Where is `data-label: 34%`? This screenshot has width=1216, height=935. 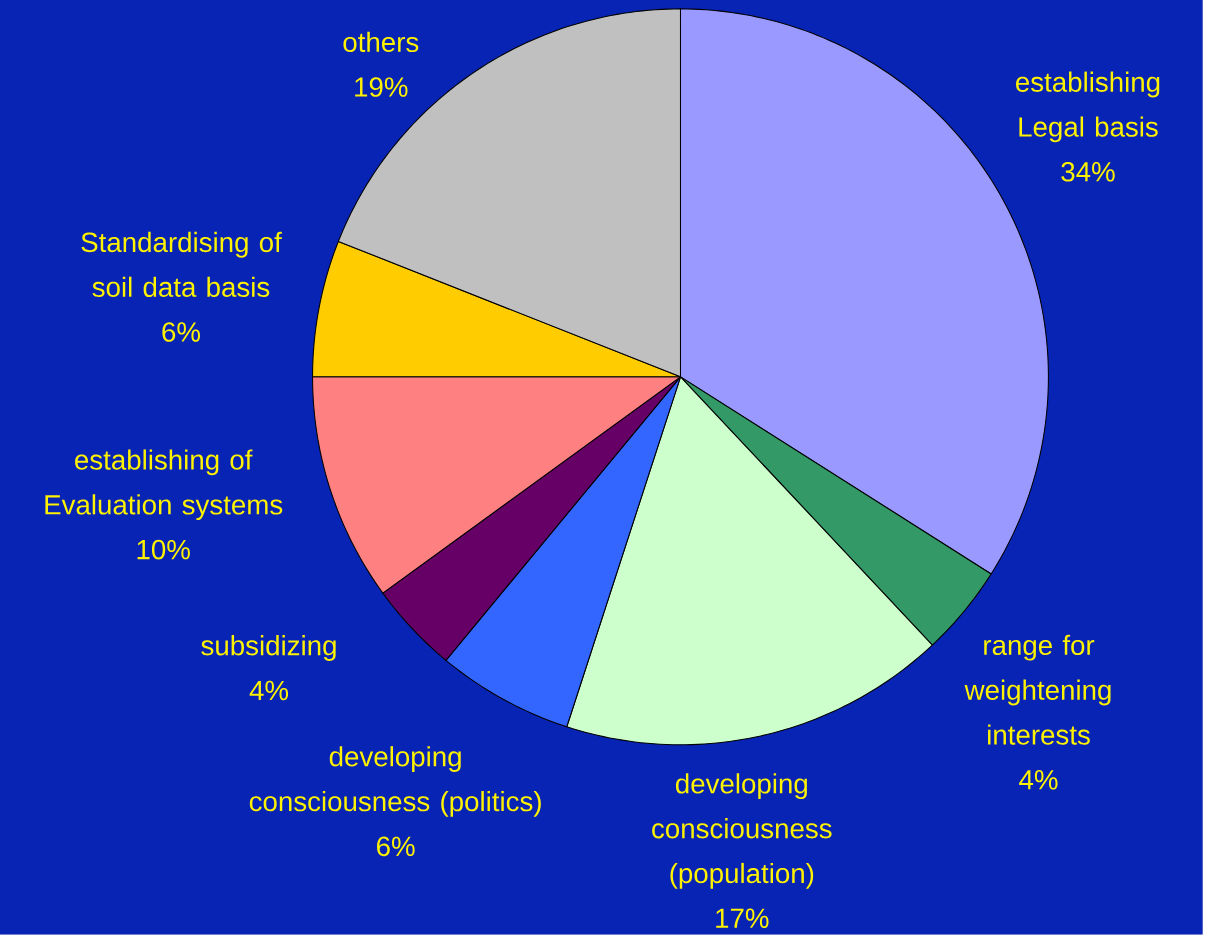 data-label: 34% is located at coordinates (1088, 172).